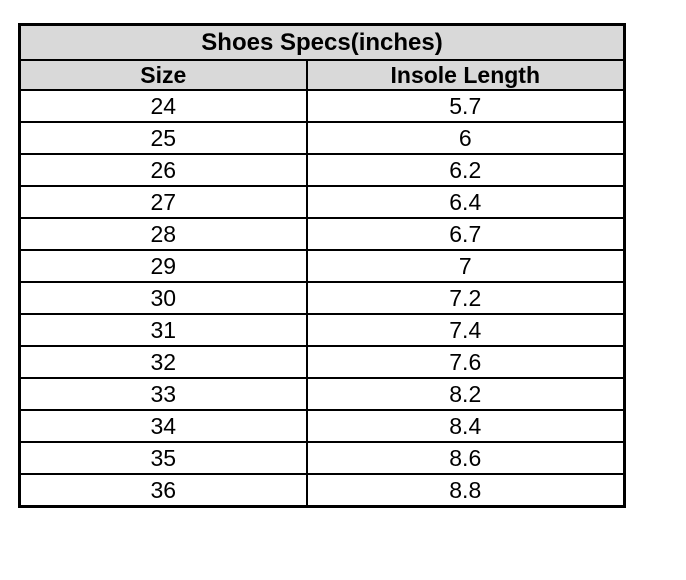 Image resolution: width=686 pixels, height=580 pixels. I want to click on size-cell: 28, so click(163, 234).